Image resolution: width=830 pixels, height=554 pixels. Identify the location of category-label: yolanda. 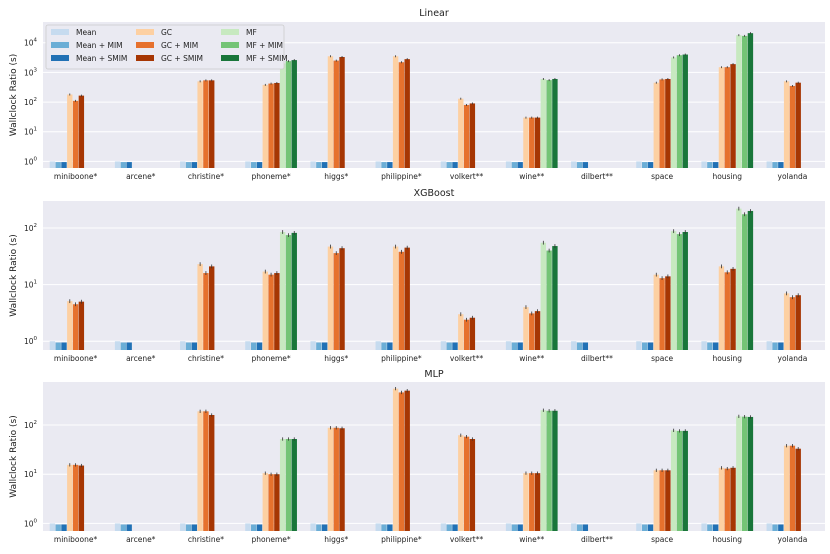
(793, 176).